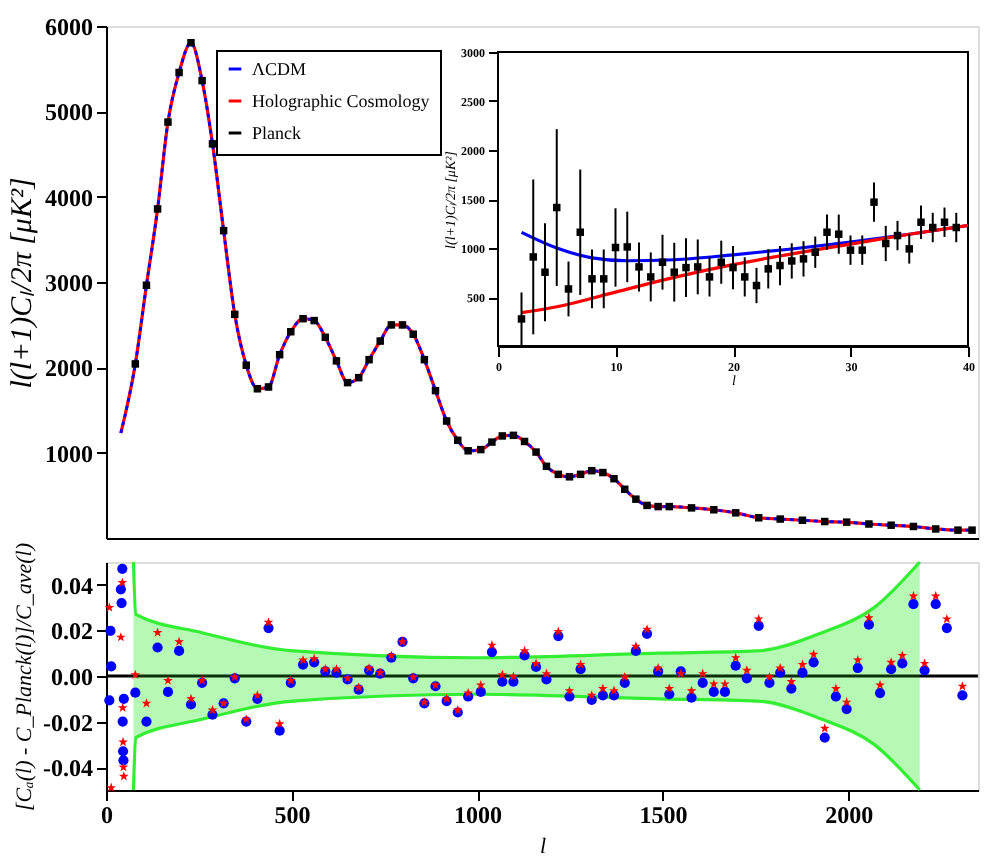 The width and height of the screenshot is (1000, 868). Describe the element at coordinates (23, 283) in the screenshot. I see `y-axis-title: l(l+1)Cₗ/2π [μK²]` at that location.